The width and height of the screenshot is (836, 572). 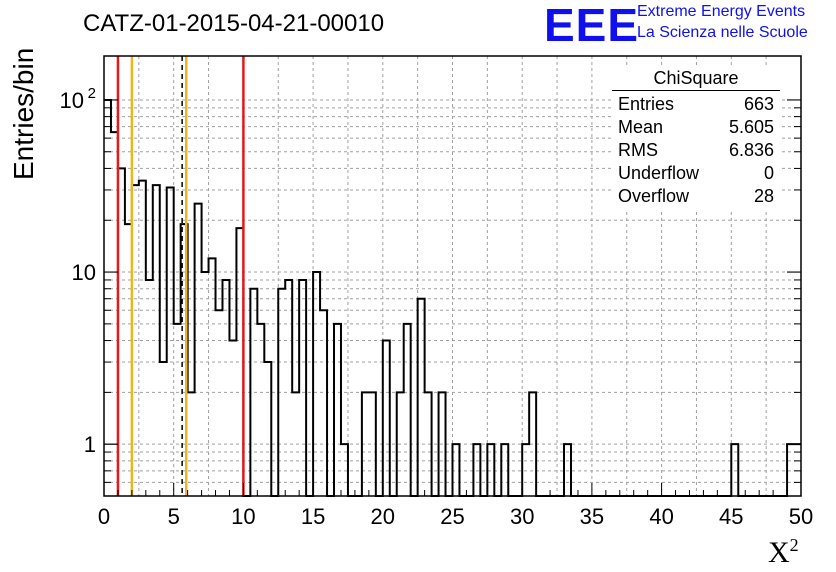 What do you see at coordinates (696, 90) in the screenshot?
I see `stats-separator` at bounding box center [696, 90].